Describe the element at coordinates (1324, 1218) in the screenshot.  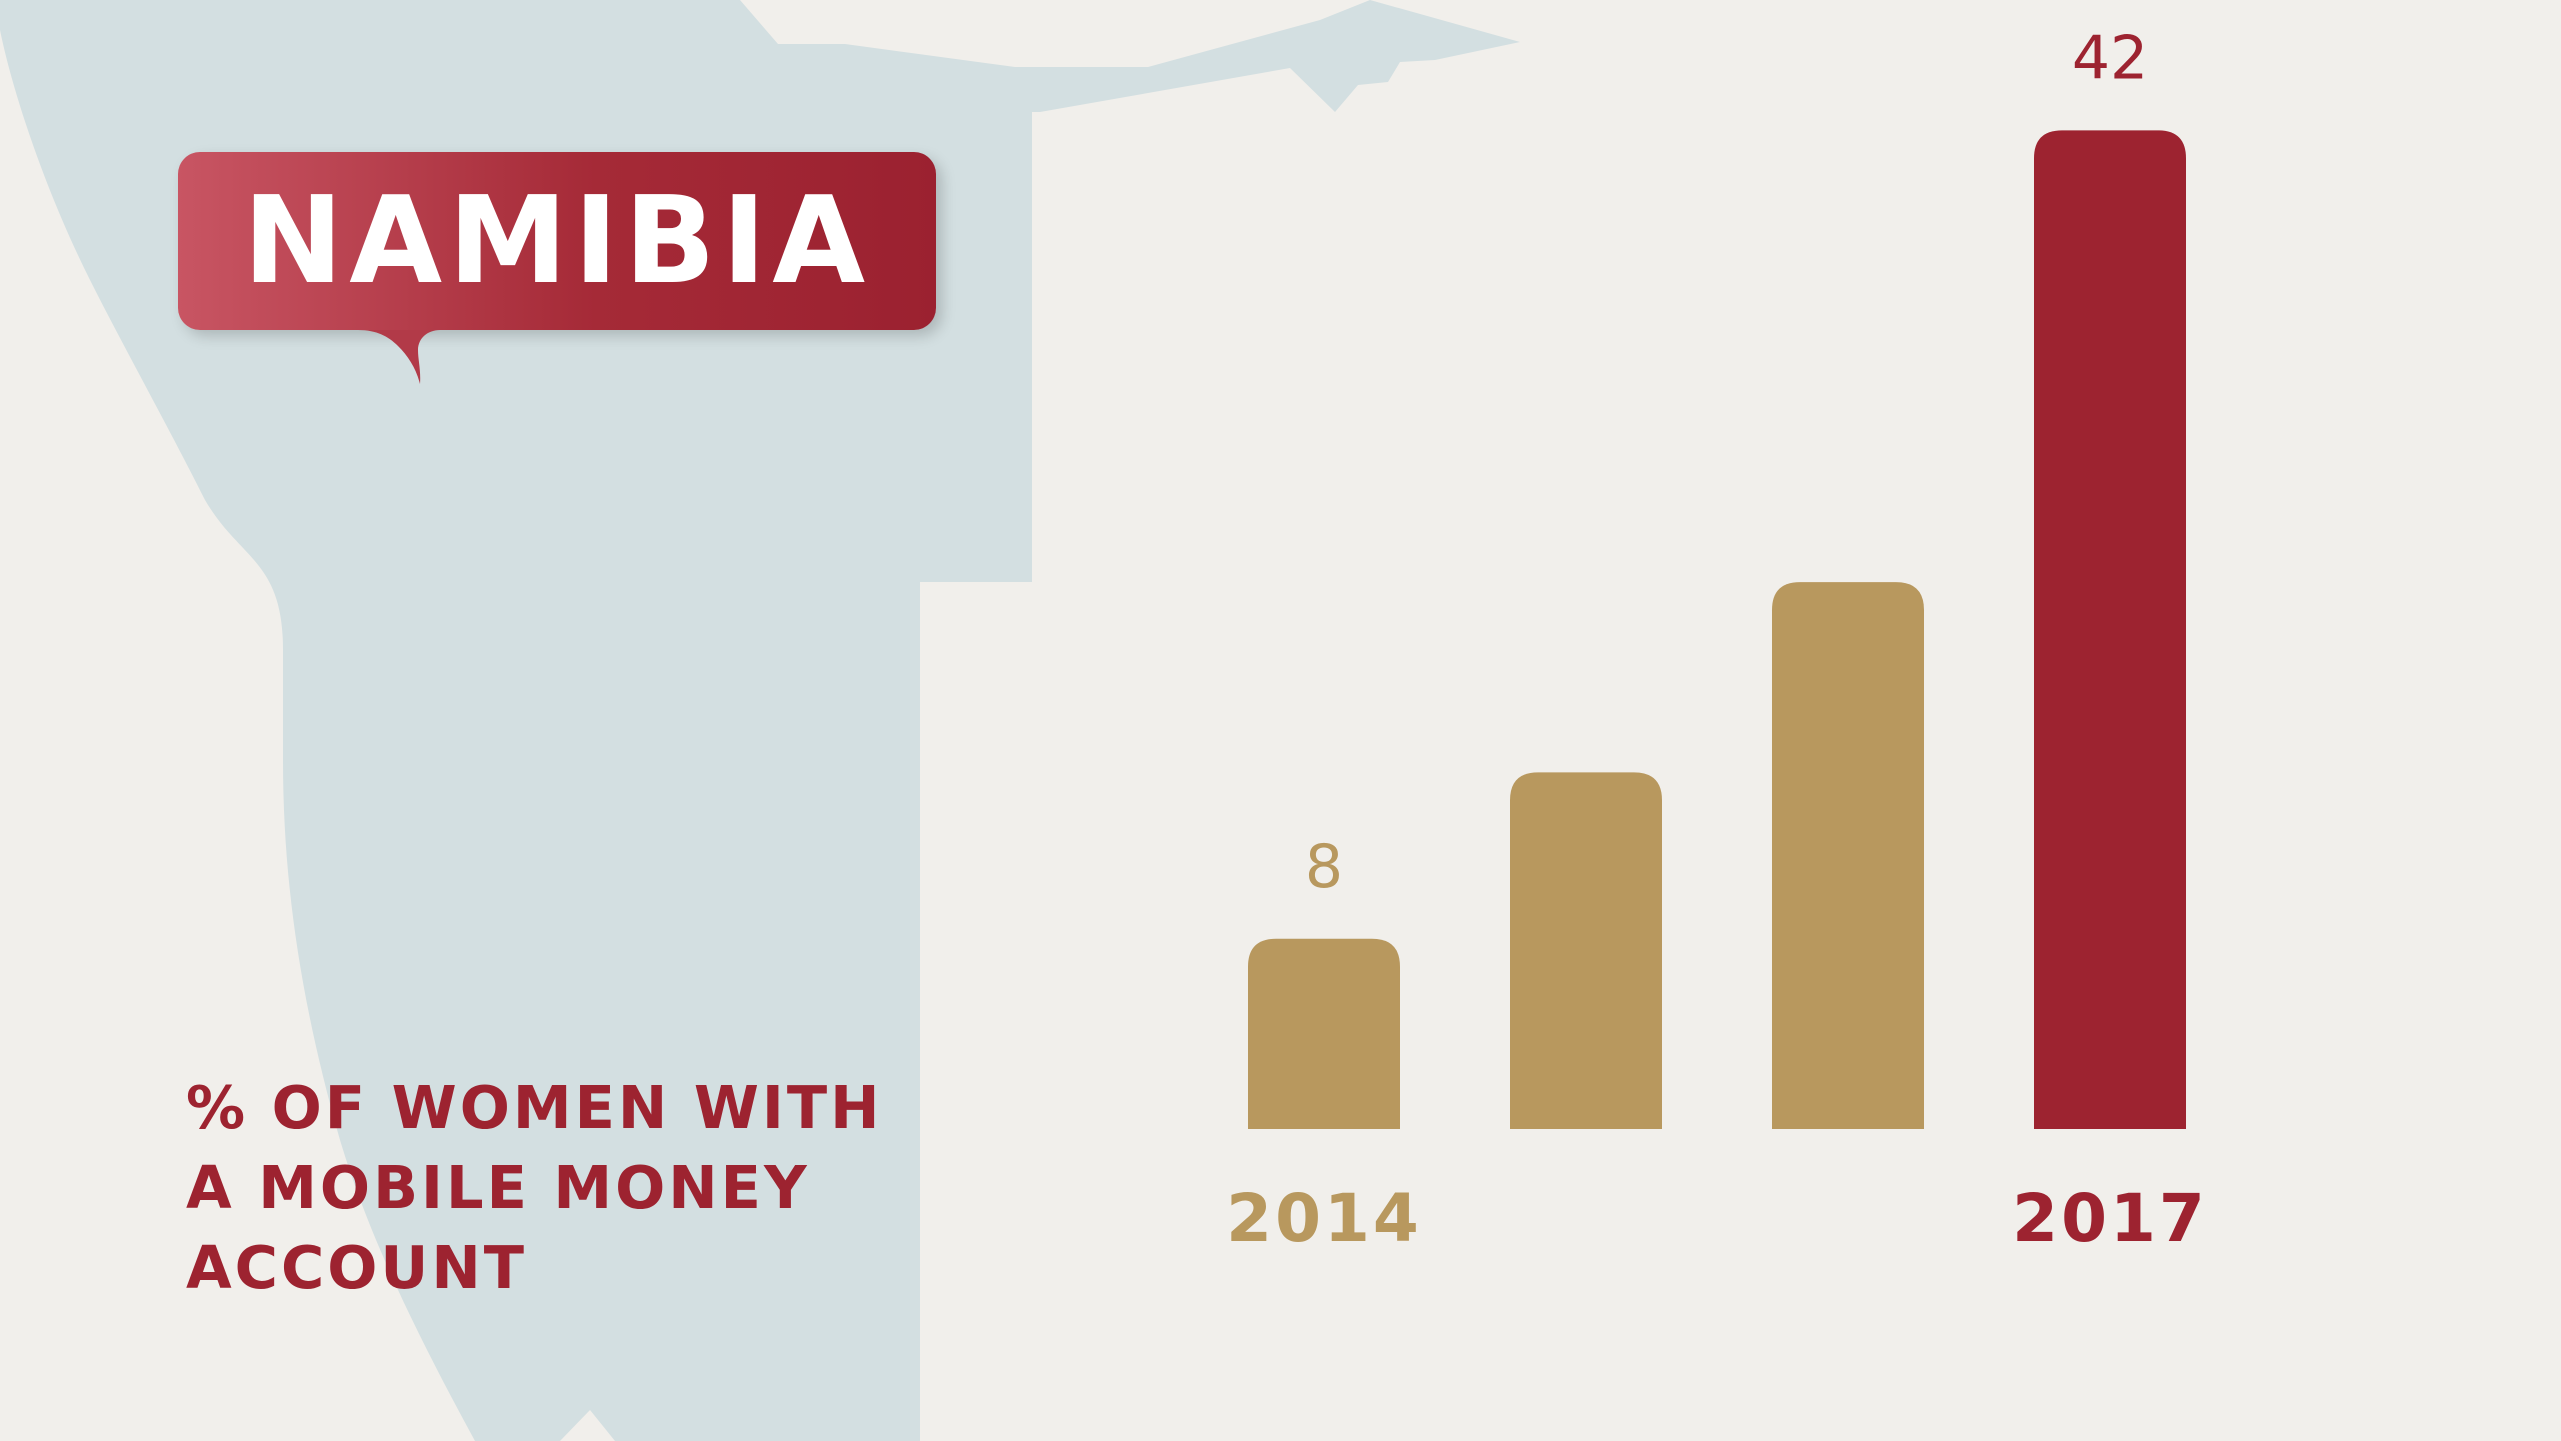
I see `category-label: 2014` at that location.